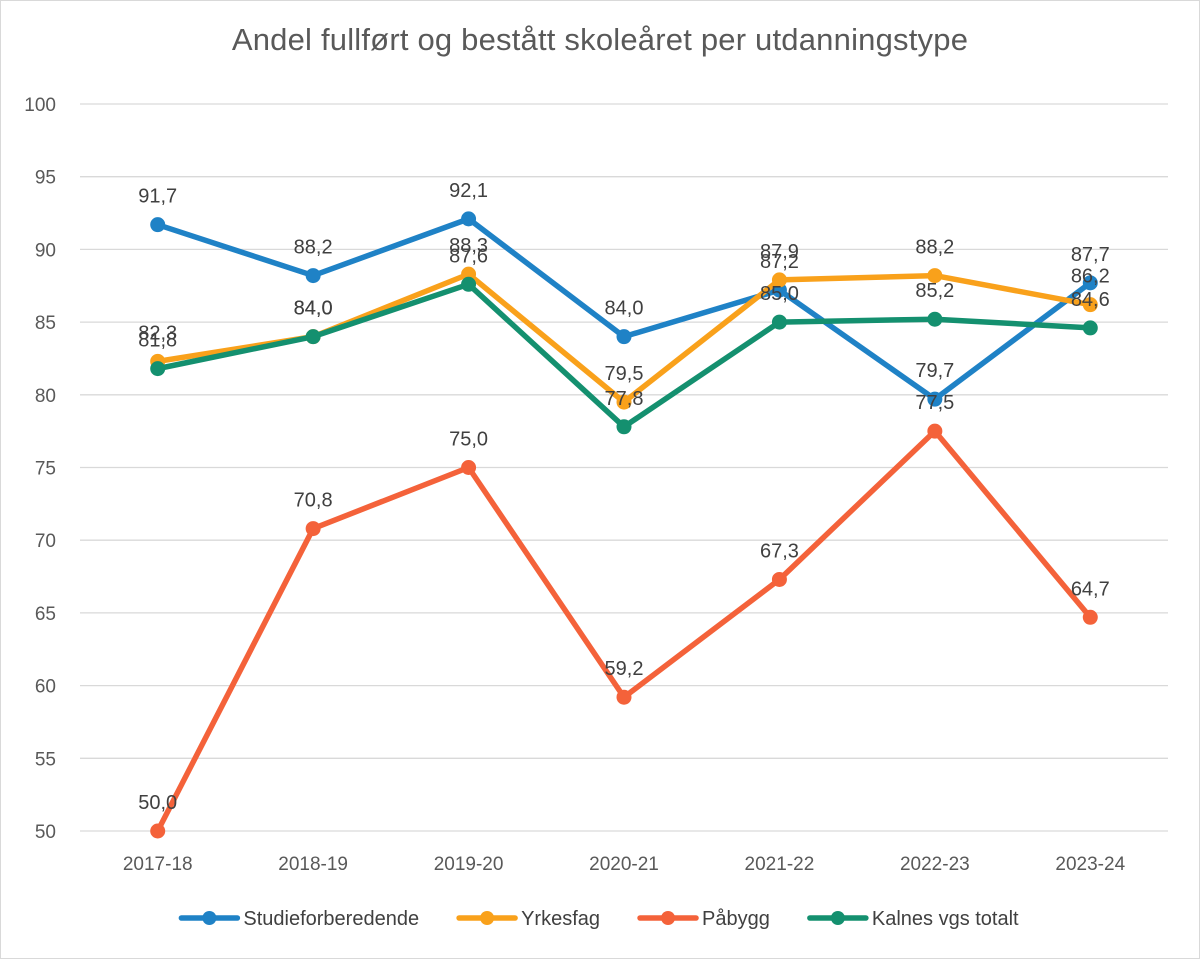 This screenshot has width=1200, height=959. I want to click on legend-label: Yrkesfag, so click(560, 919).